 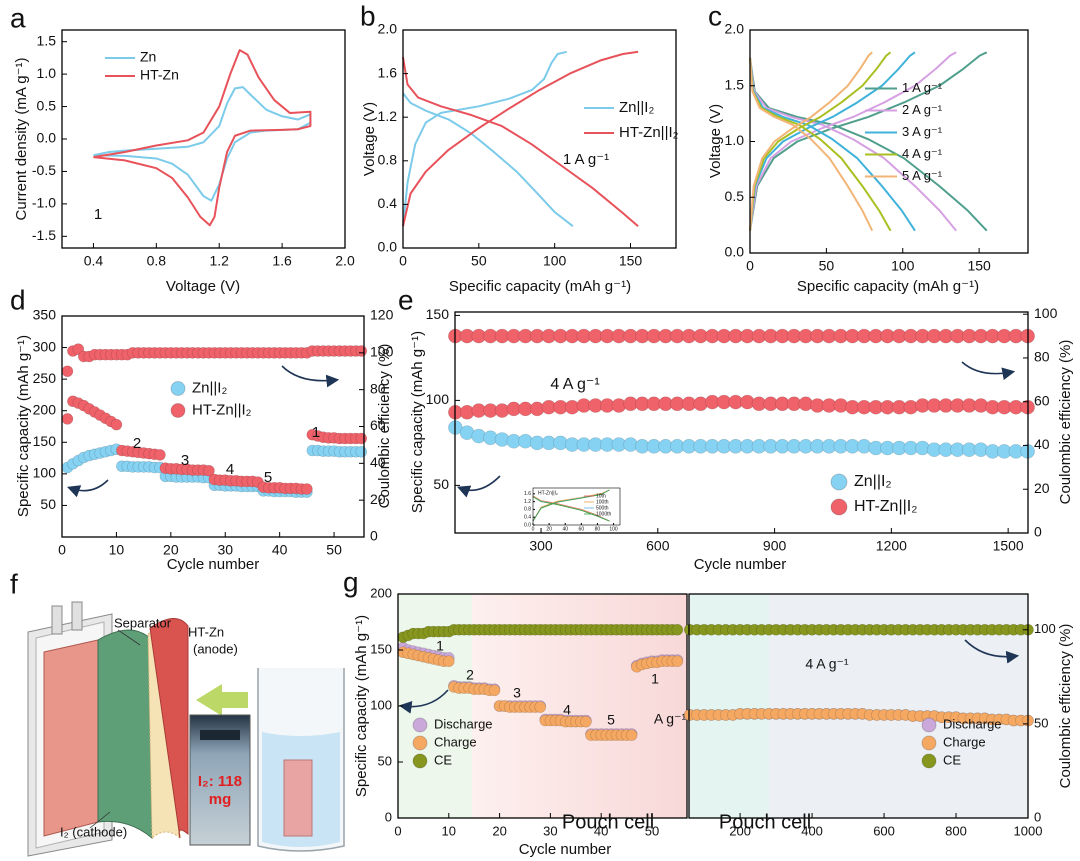 I want to click on y-tick-label: 0.8, so click(x=388, y=160).